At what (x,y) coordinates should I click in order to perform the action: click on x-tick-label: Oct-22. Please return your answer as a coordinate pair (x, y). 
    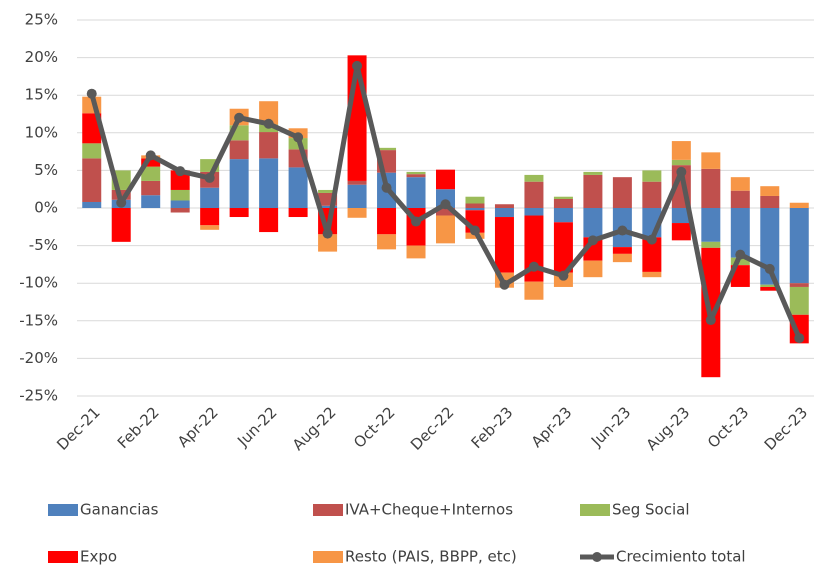
    Looking at the image, I should click on (374, 427).